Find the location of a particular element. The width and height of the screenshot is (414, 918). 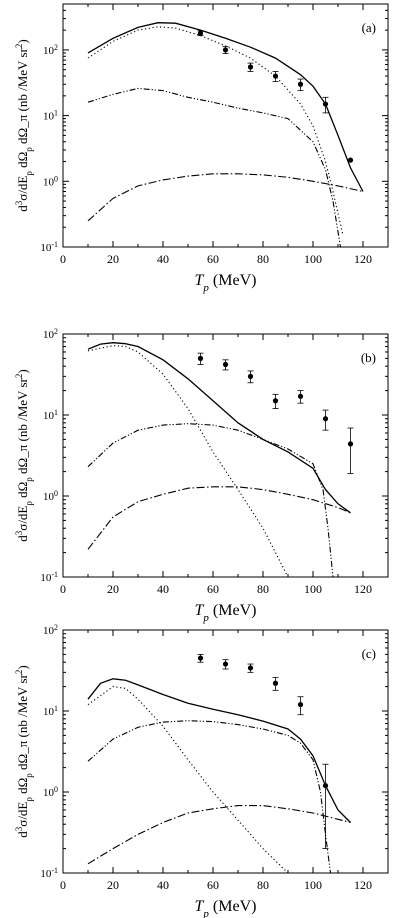

panel-label: (c) is located at coordinates (369, 653).